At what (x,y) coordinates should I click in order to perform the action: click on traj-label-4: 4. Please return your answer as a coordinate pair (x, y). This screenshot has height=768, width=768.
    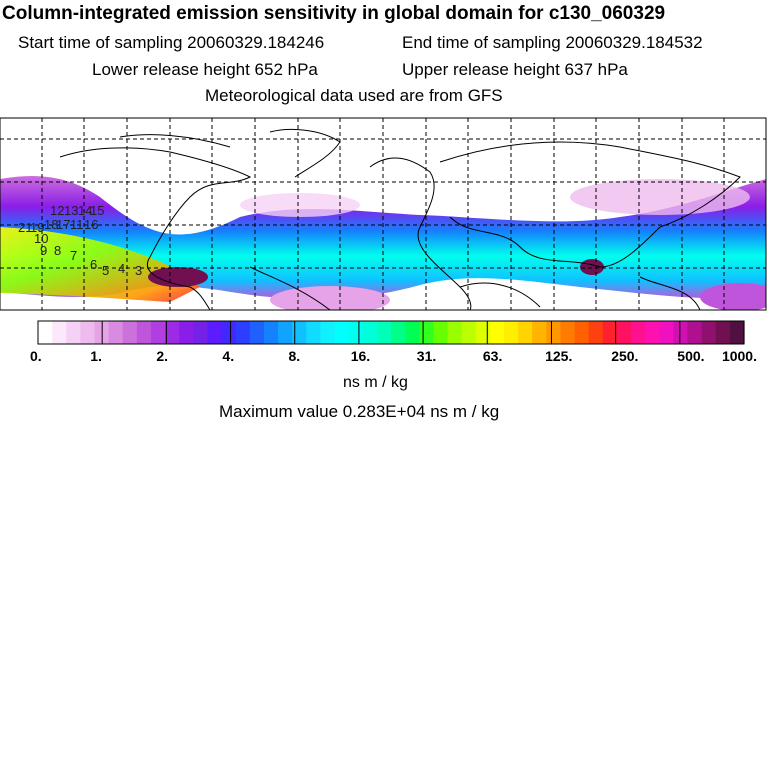
    Looking at the image, I should click on (121, 268).